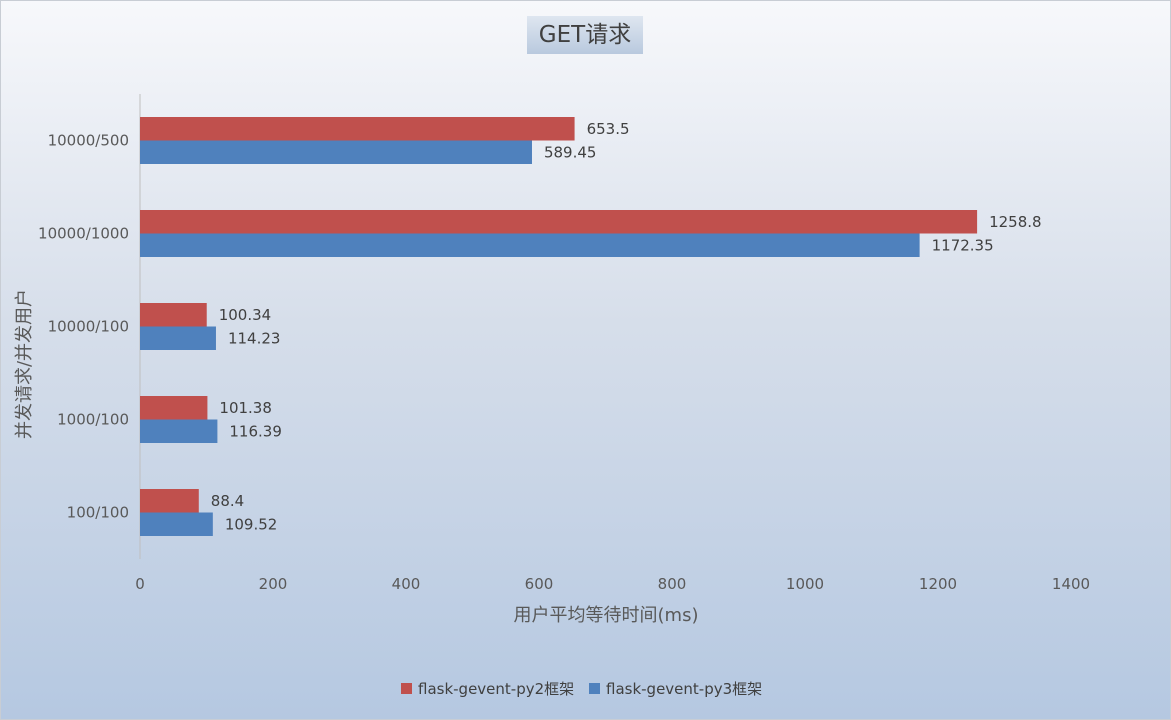 The height and width of the screenshot is (720, 1171). What do you see at coordinates (406, 584) in the screenshot?
I see `x-tick-label: 400` at bounding box center [406, 584].